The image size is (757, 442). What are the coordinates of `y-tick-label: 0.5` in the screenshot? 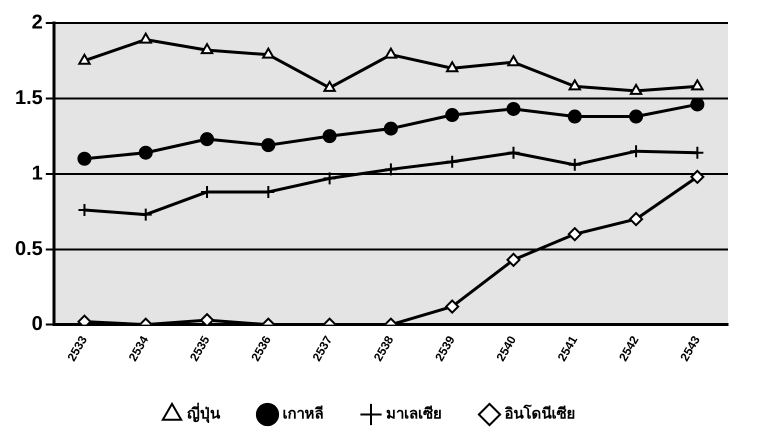 It's located at (28, 249).